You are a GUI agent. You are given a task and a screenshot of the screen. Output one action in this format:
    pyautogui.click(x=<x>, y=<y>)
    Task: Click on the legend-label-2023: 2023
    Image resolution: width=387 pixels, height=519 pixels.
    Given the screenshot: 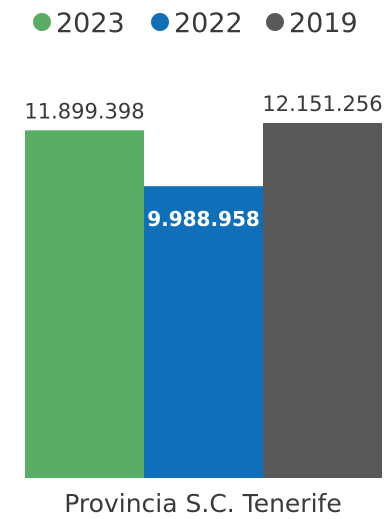 What is the action you would take?
    pyautogui.click(x=90, y=23)
    